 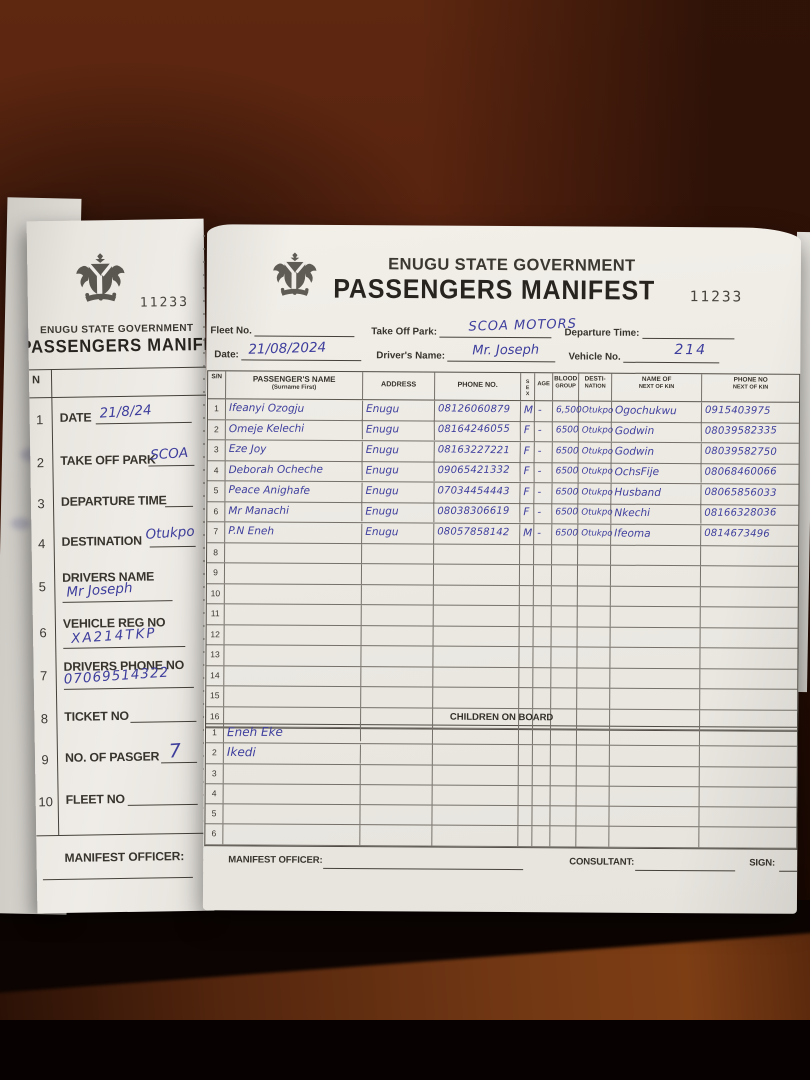 What do you see at coordinates (294, 511) in the screenshot?
I see `passenger-name: Mr Manachi` at bounding box center [294, 511].